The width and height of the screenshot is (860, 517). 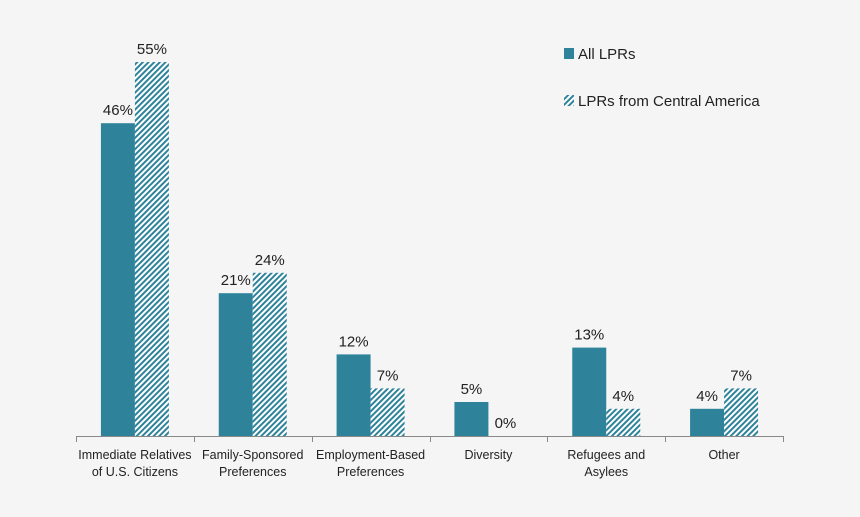 What do you see at coordinates (370, 463) in the screenshot?
I see `category-label-employment-based-preferences: Employment-Based Preferences` at bounding box center [370, 463].